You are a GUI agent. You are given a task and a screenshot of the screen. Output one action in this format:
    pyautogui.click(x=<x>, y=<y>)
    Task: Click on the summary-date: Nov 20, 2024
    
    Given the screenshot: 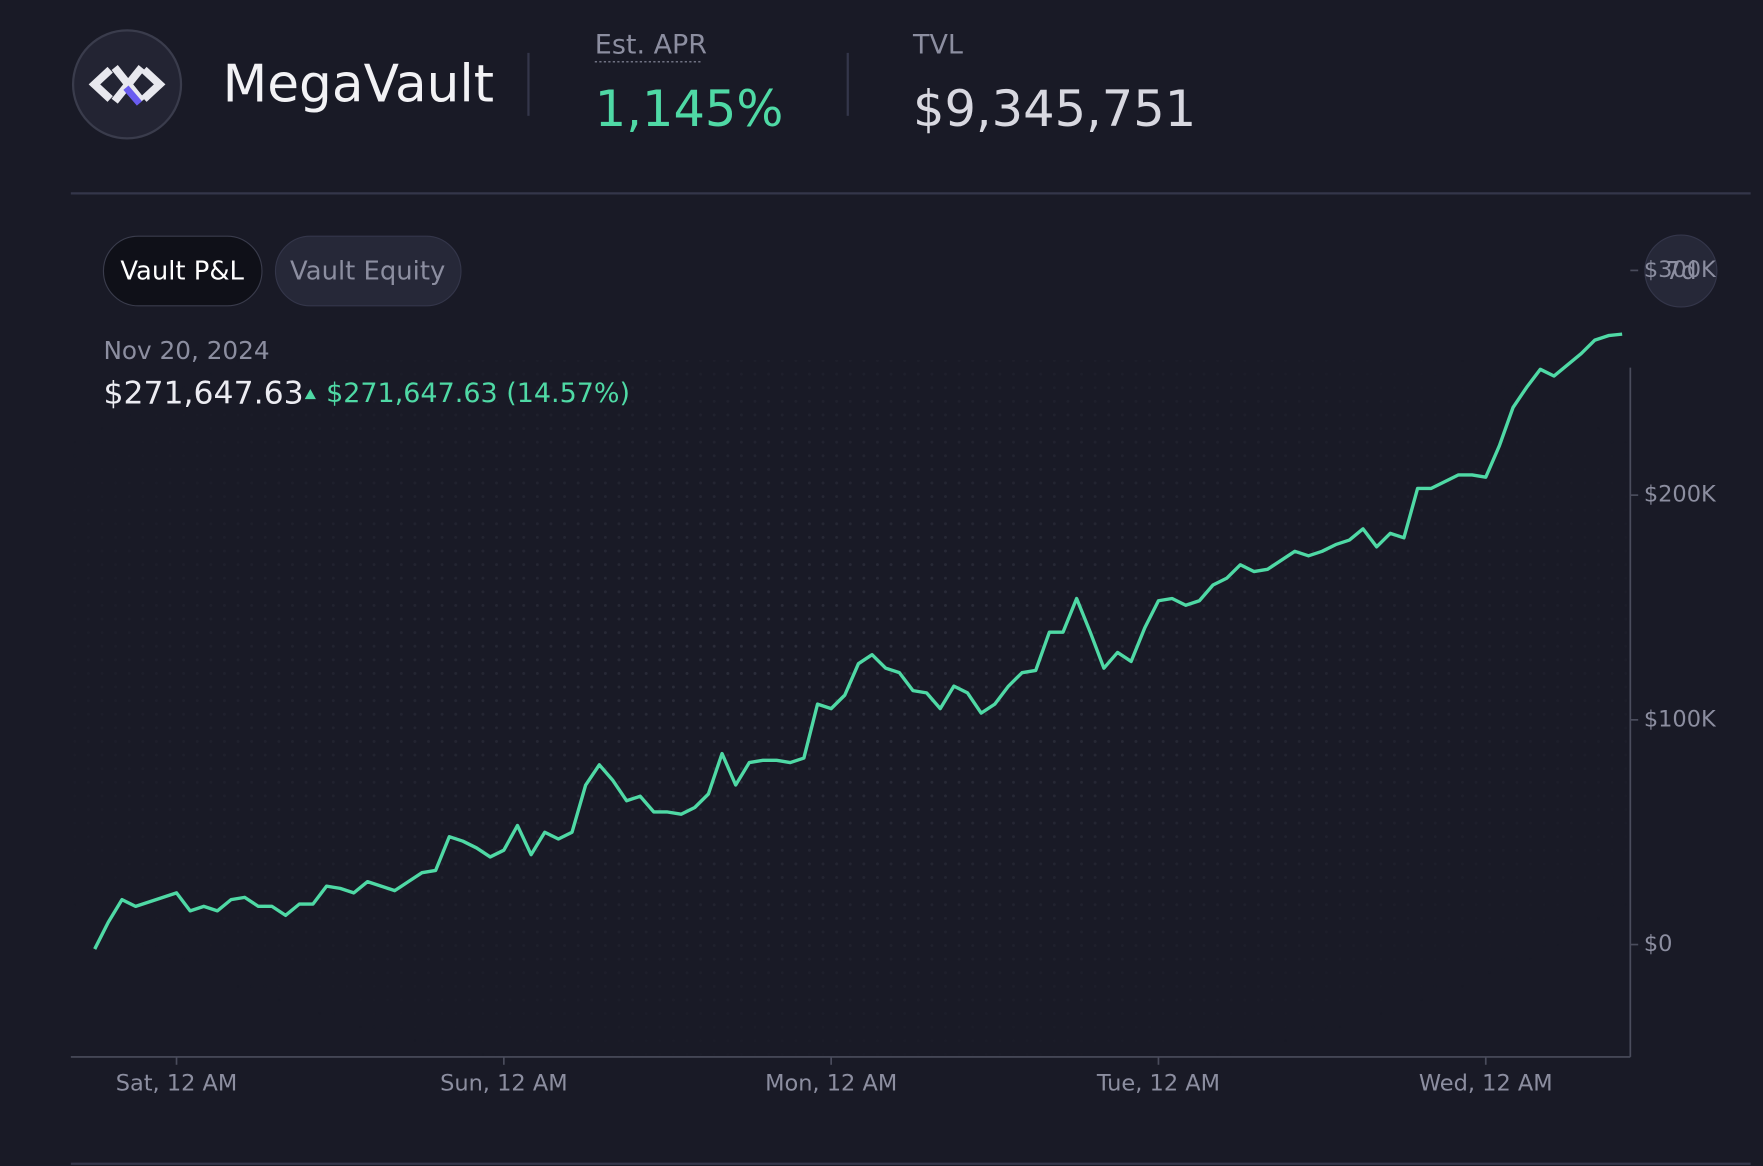 What is the action you would take?
    pyautogui.click(x=186, y=350)
    